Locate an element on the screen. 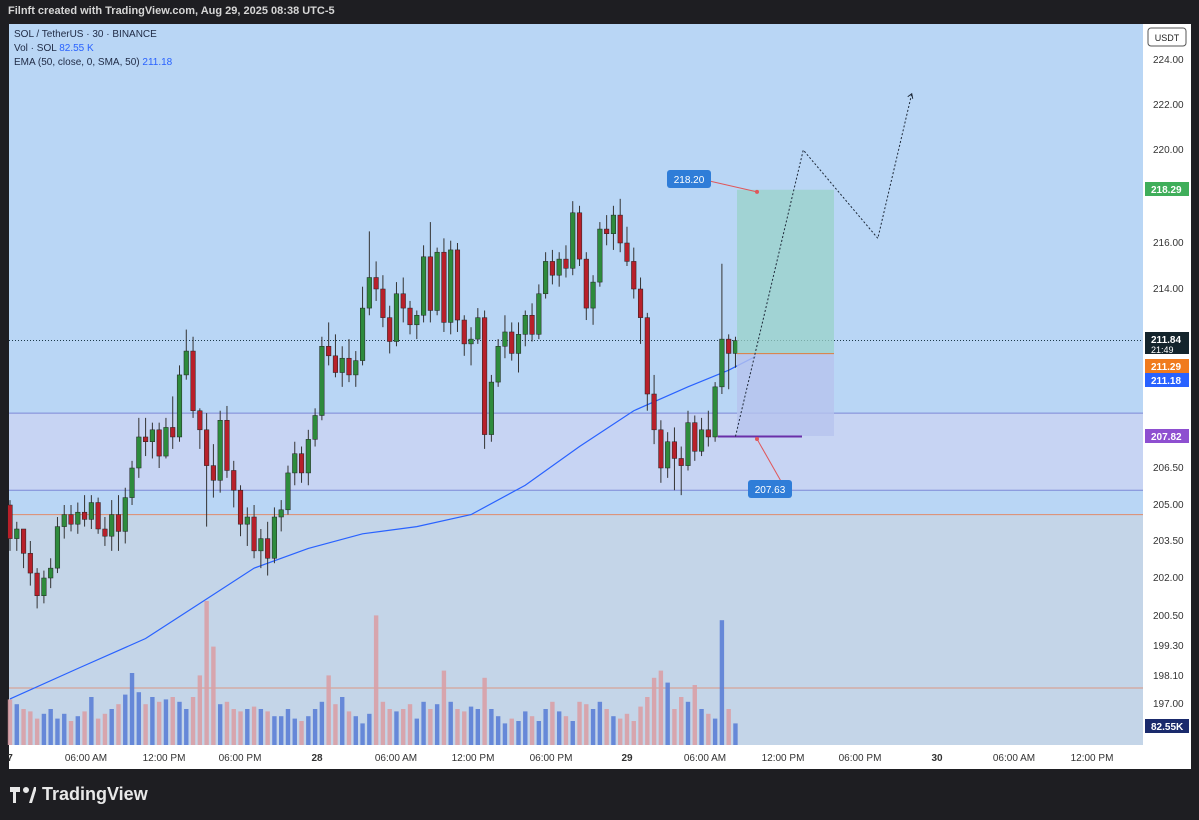 The image size is (1199, 820). time-tick: 12:00 PM is located at coordinates (783, 758).